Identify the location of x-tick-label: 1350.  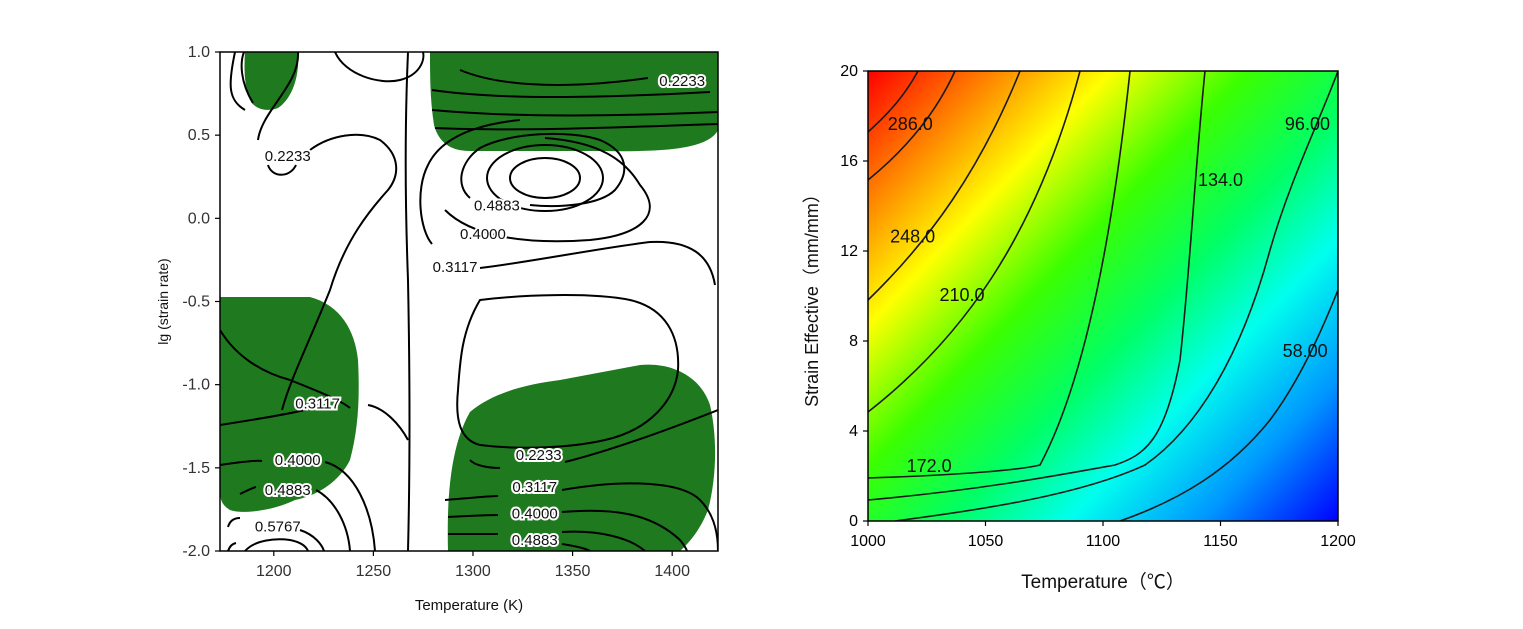
(573, 571).